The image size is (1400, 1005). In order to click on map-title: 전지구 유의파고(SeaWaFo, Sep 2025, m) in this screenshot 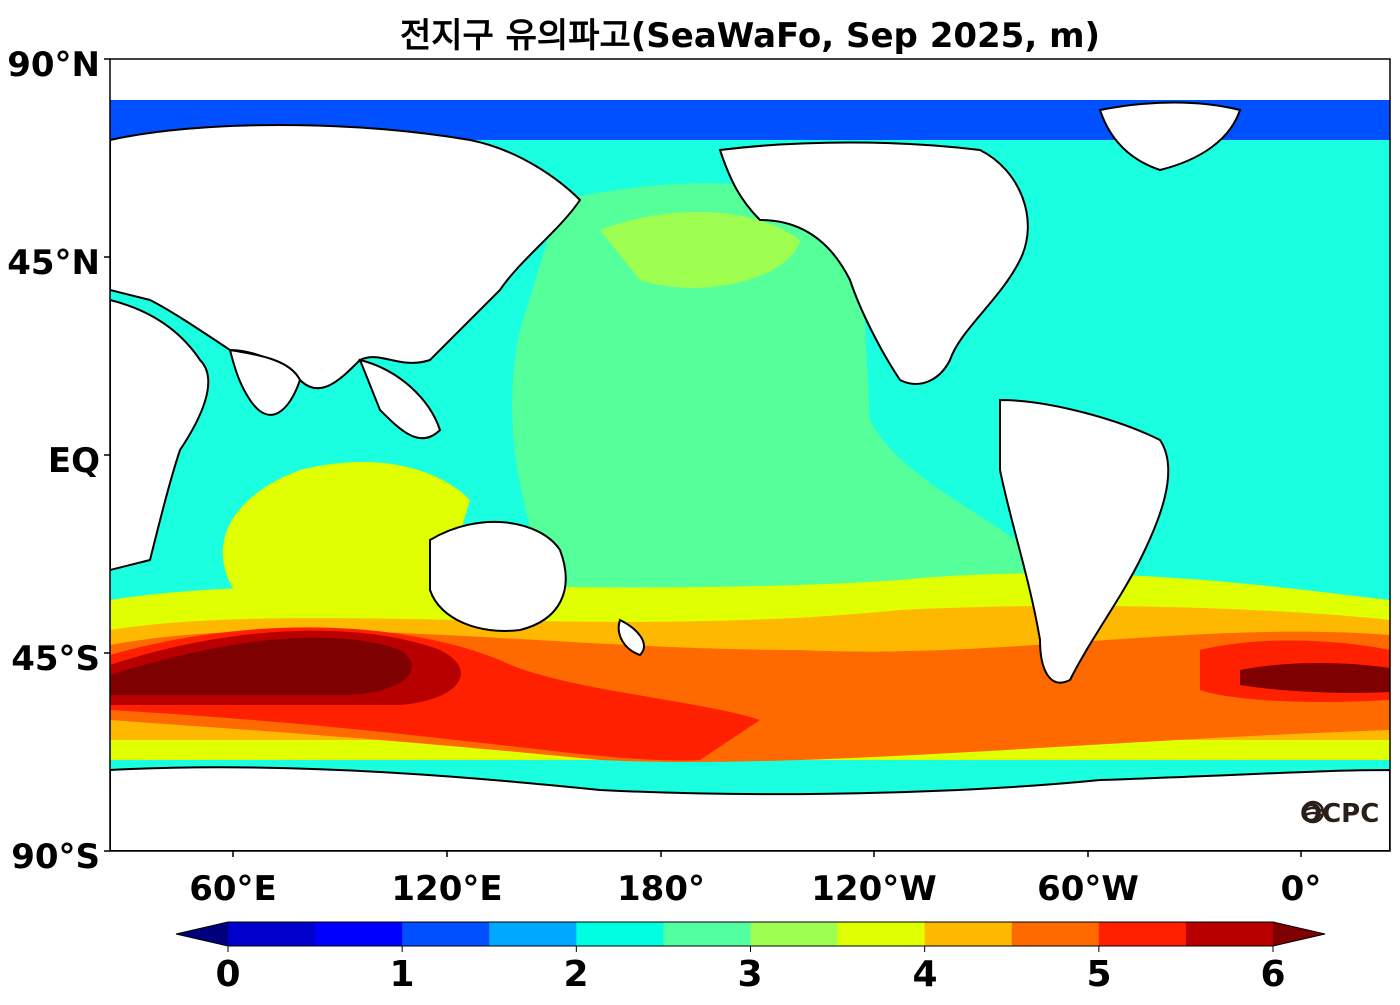, I will do `click(750, 36)`.